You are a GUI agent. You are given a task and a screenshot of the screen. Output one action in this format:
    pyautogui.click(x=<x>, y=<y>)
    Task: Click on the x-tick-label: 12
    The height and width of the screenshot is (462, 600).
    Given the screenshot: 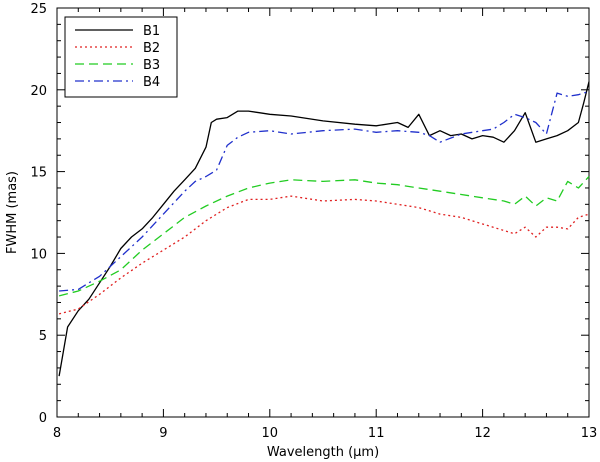 What is the action you would take?
    pyautogui.click(x=482, y=433)
    